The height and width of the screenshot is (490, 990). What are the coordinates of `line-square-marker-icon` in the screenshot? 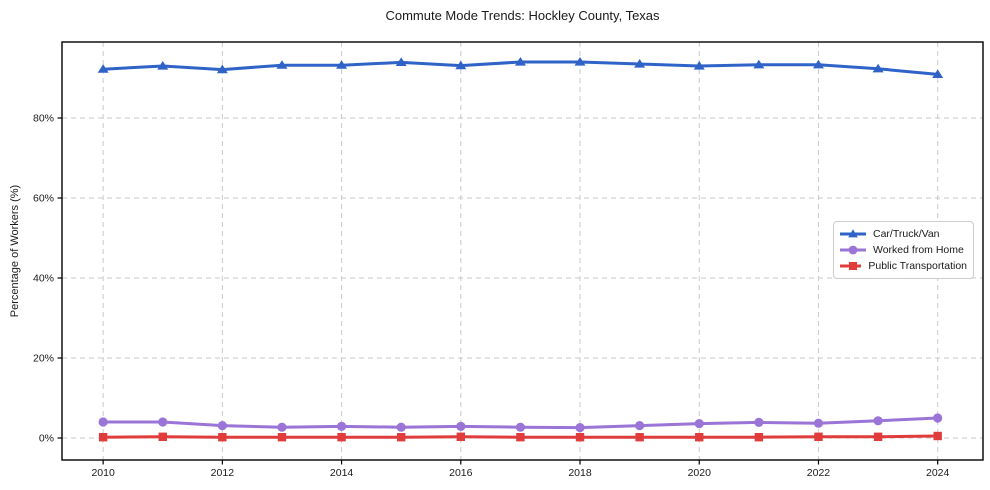 It's located at (851, 266).